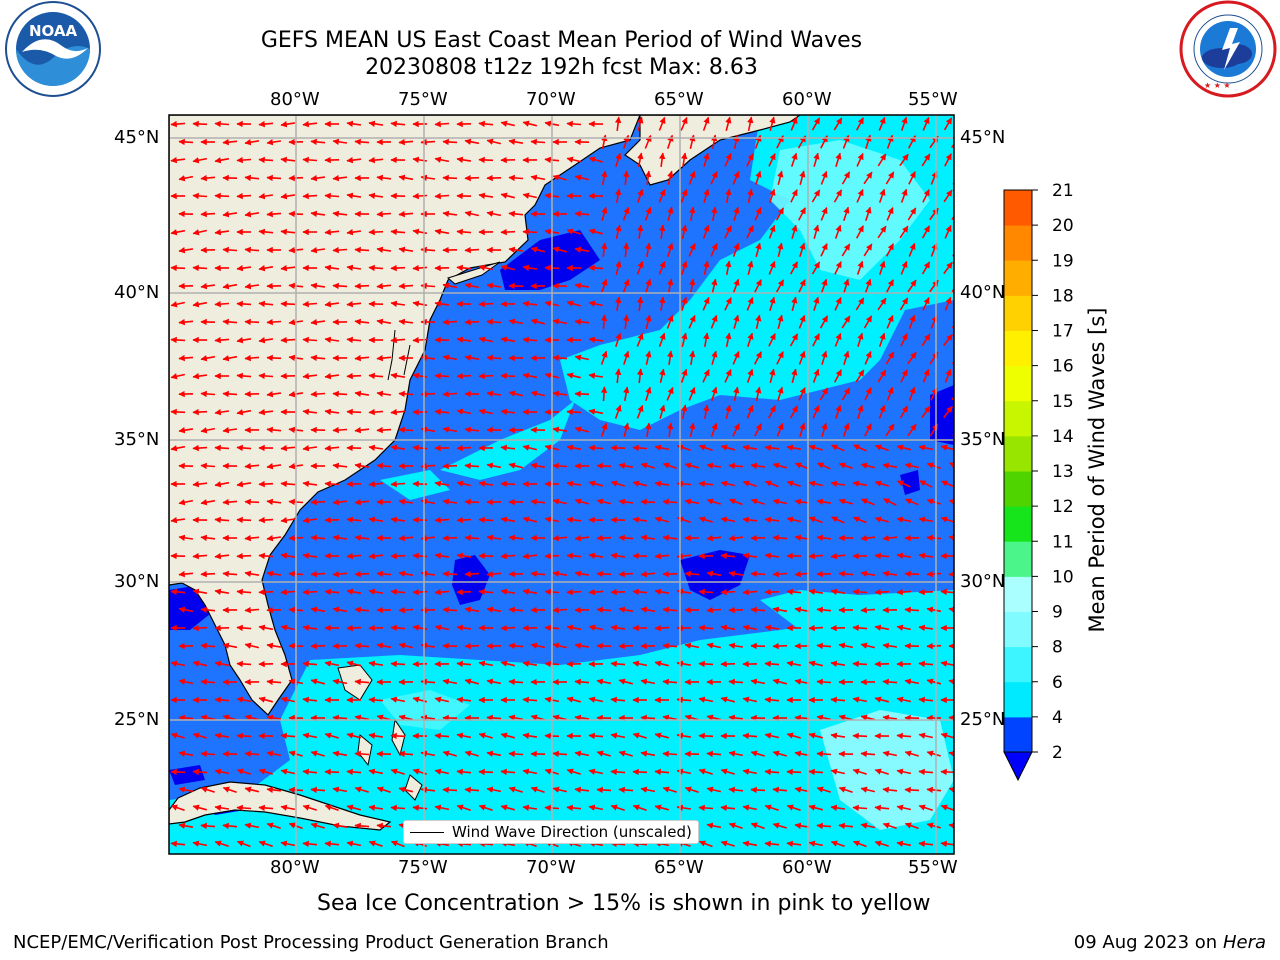  I want to click on lat-tick-right: 30°N, so click(983, 581).